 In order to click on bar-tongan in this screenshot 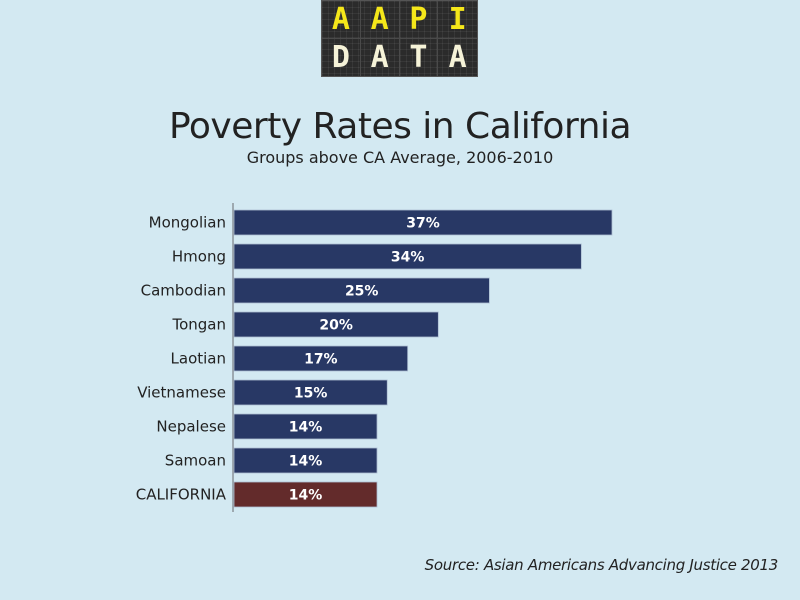, I will do `click(336, 324)`.